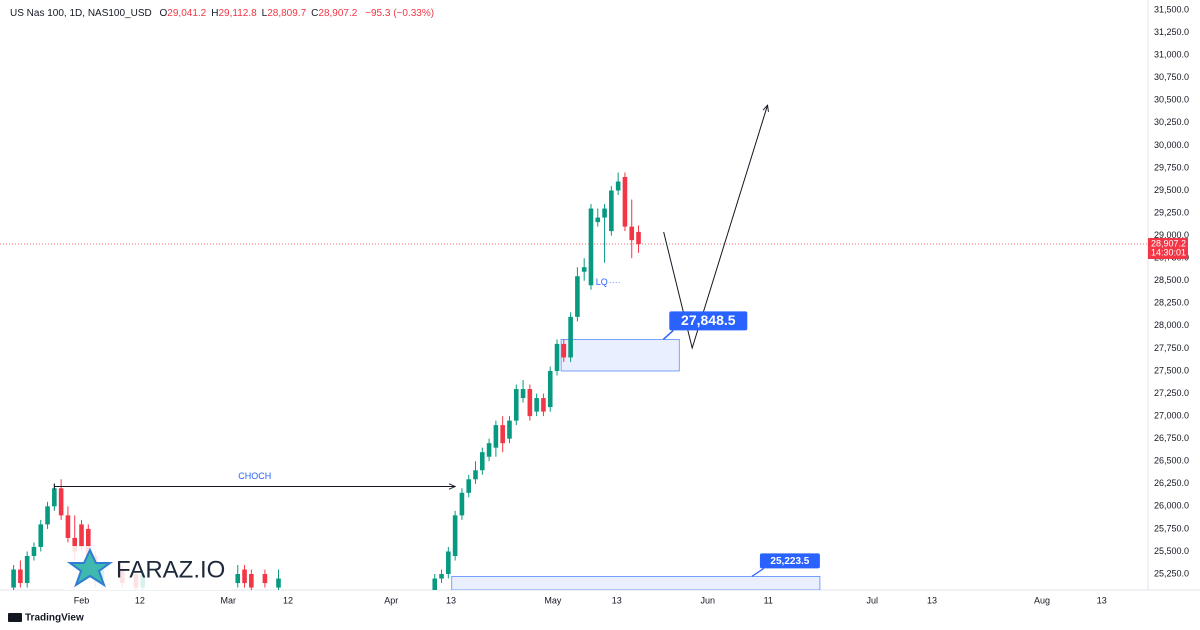 The height and width of the screenshot is (630, 1200). What do you see at coordinates (1171, 438) in the screenshot?
I see `y-tick-label: 26,750.0` at bounding box center [1171, 438].